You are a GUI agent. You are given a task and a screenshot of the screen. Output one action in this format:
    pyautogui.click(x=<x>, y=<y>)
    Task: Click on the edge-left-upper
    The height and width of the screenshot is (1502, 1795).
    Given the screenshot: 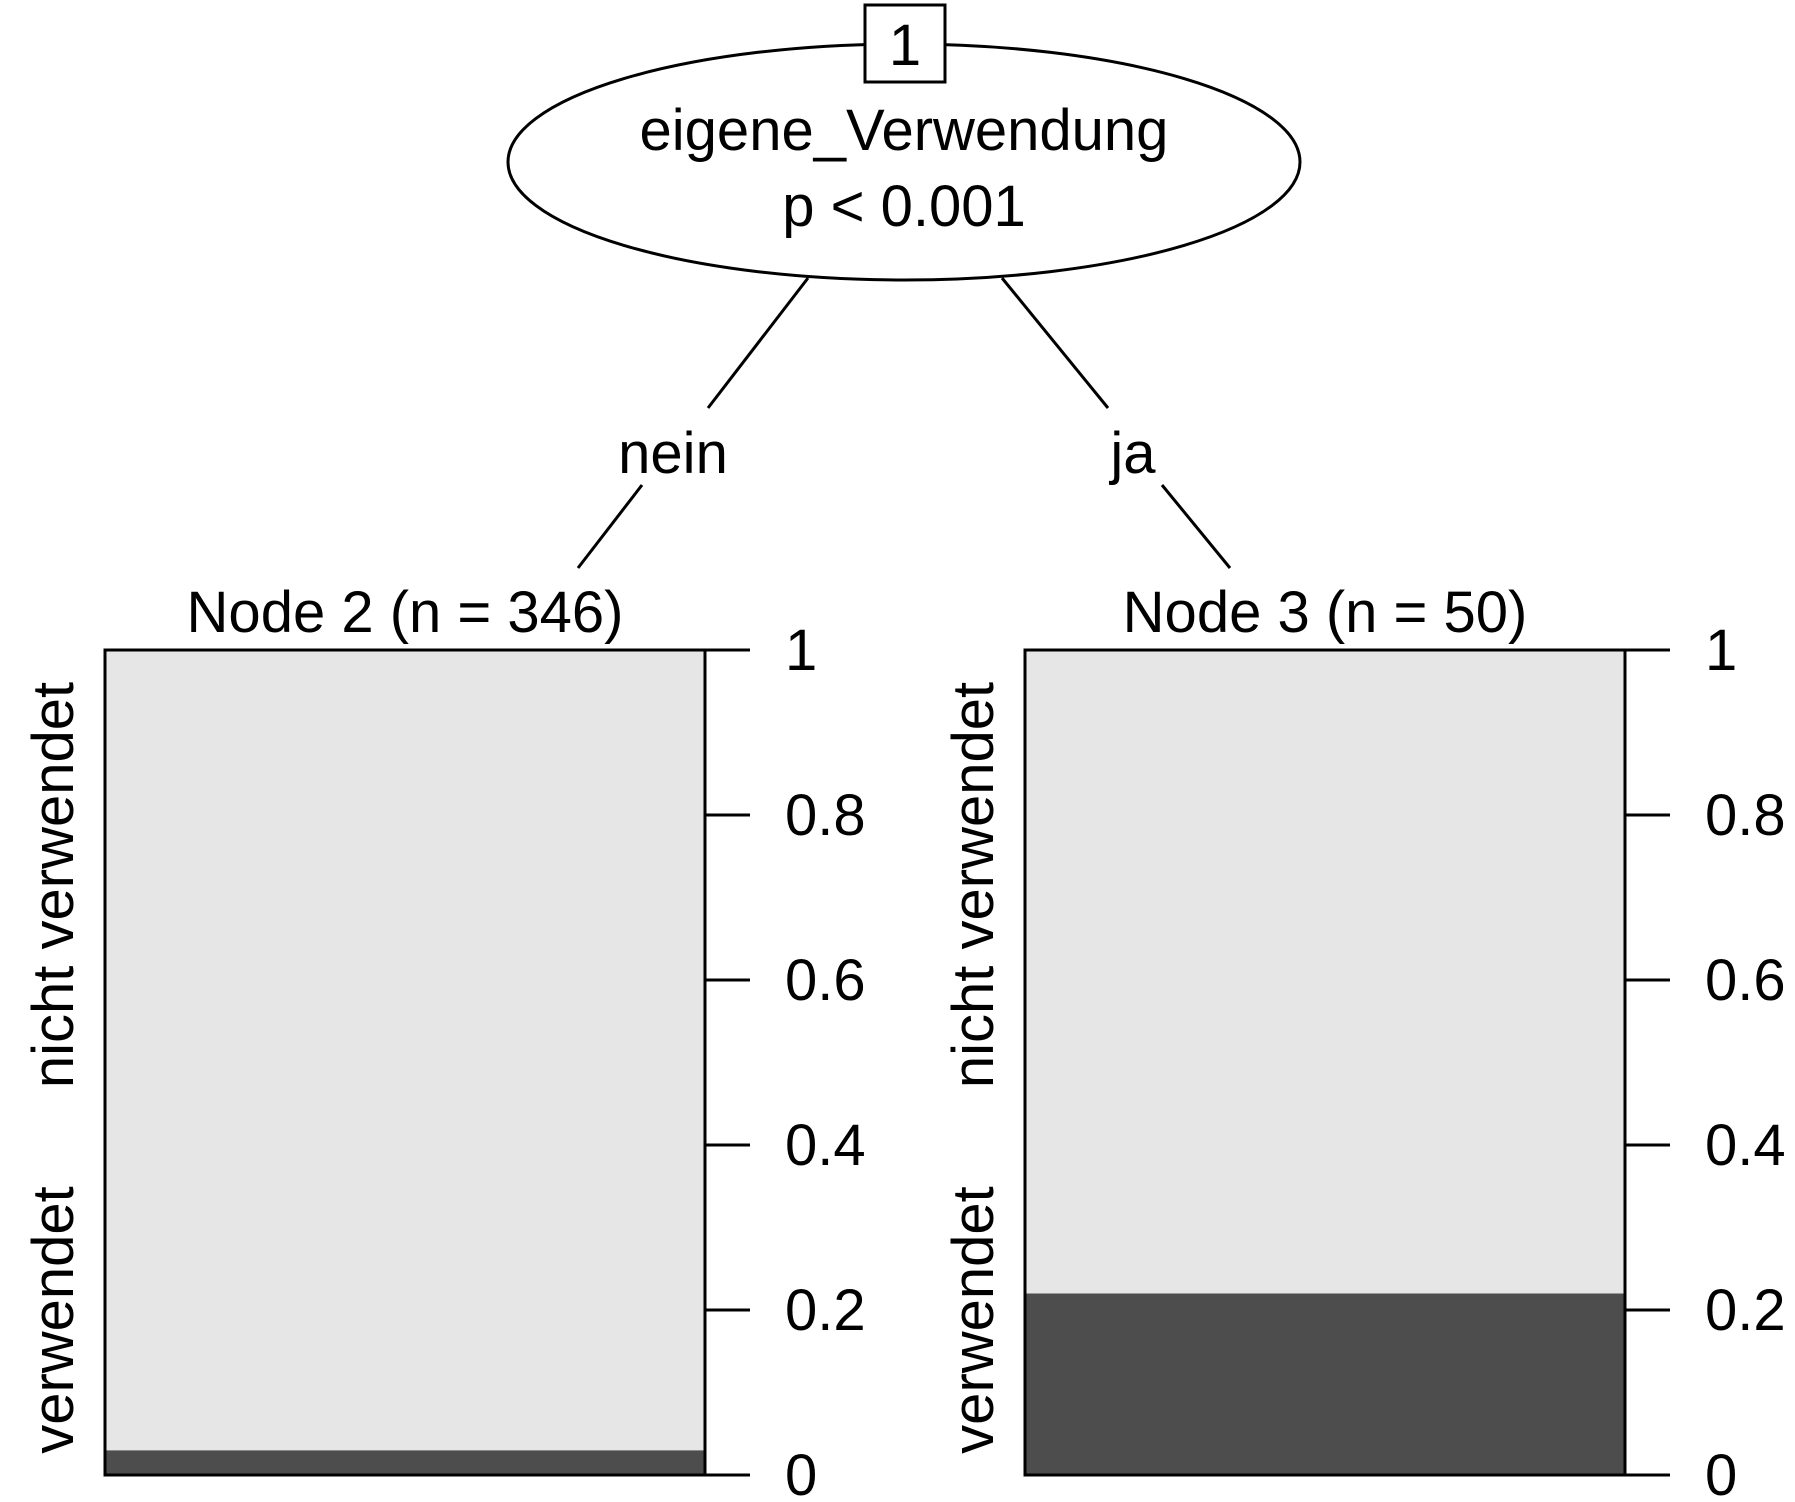 What is the action you would take?
    pyautogui.click(x=758, y=343)
    